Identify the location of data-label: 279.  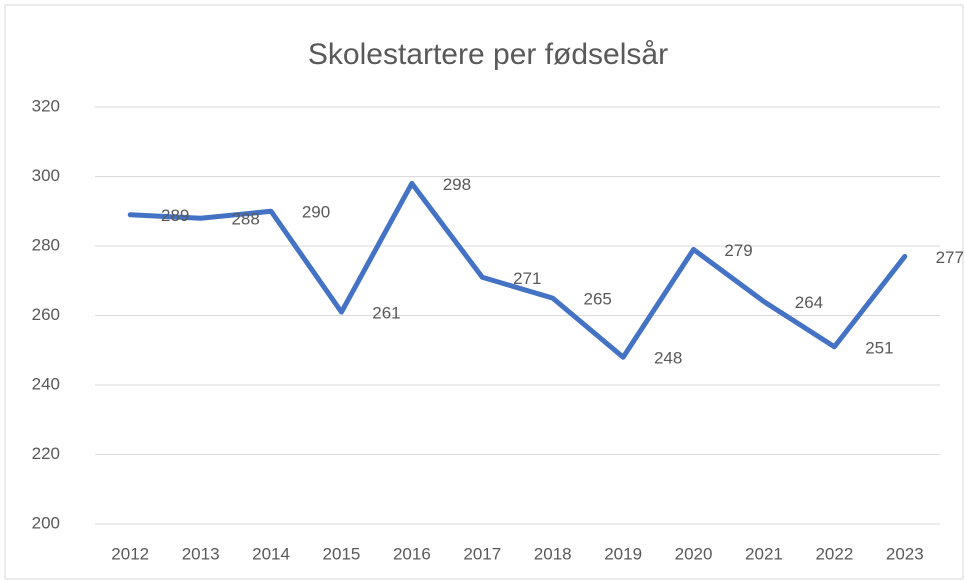
(738, 250).